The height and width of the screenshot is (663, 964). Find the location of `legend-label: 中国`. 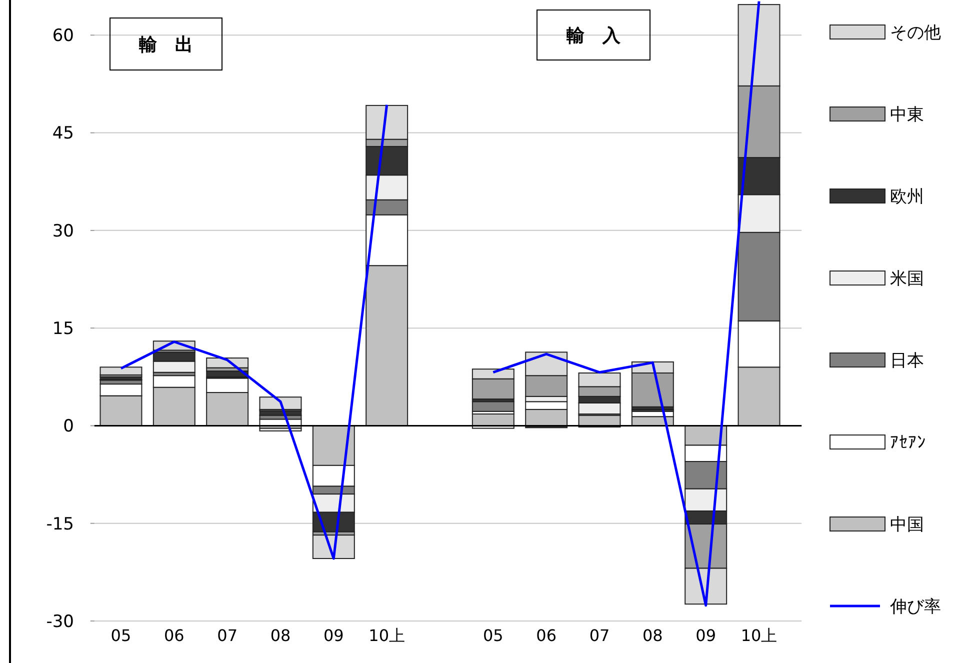

legend-label: 中国 is located at coordinates (907, 524).